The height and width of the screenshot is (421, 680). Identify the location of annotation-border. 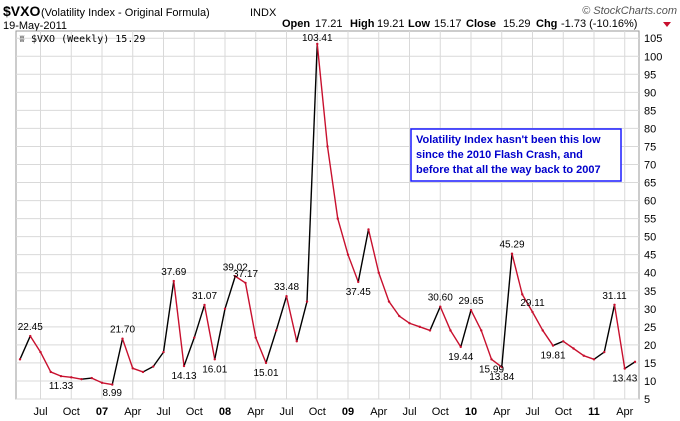
(516, 155).